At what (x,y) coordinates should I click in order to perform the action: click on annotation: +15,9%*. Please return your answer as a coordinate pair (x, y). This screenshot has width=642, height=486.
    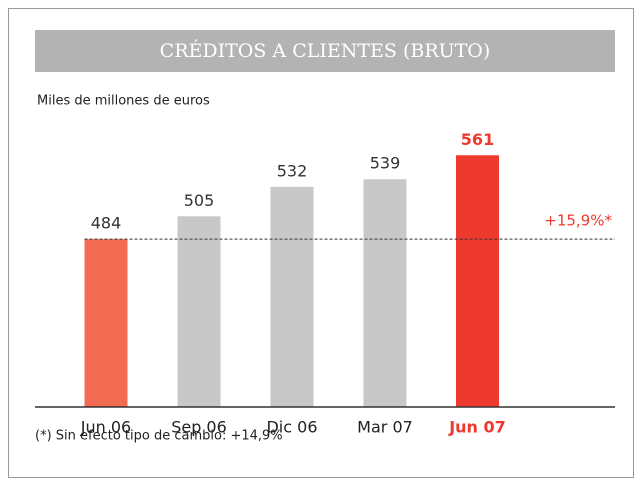
    Looking at the image, I should click on (578, 221).